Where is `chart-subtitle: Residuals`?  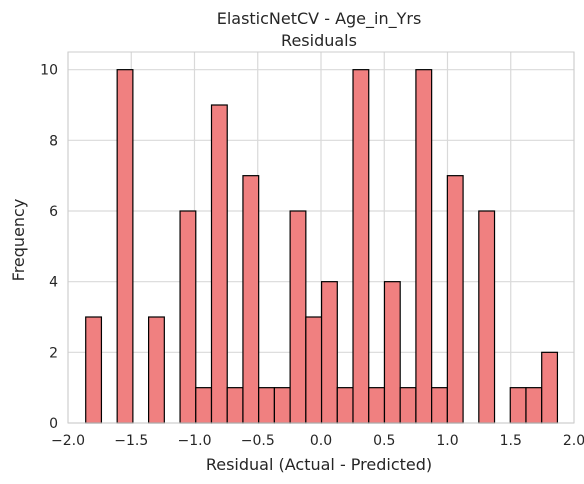 chart-subtitle: Residuals is located at coordinates (319, 40).